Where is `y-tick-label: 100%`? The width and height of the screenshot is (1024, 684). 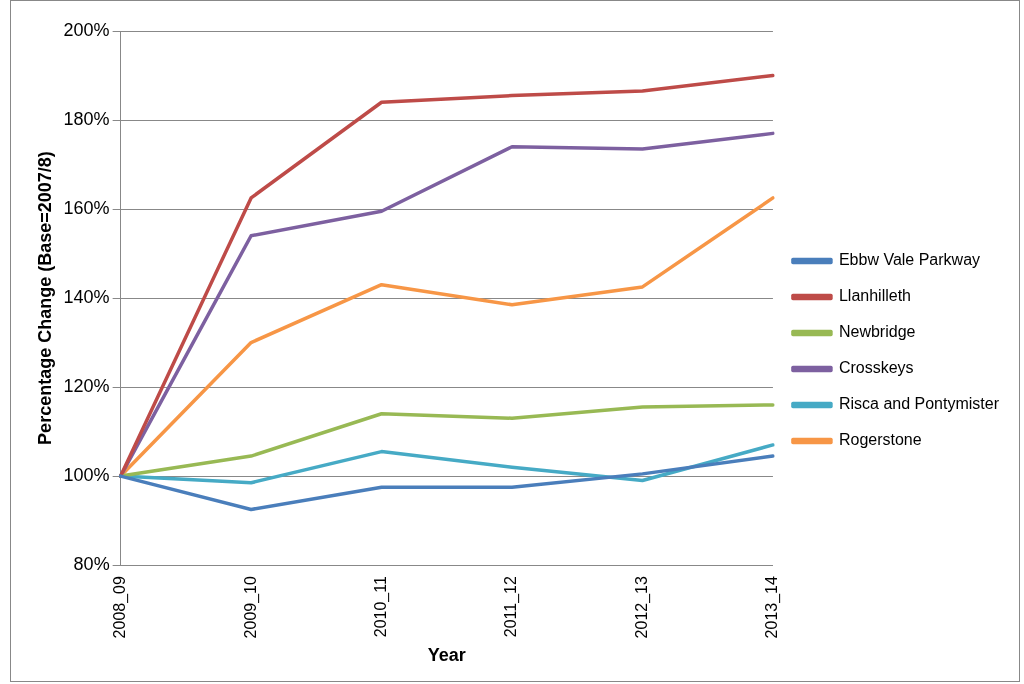
y-tick-label: 100% is located at coordinates (86, 475).